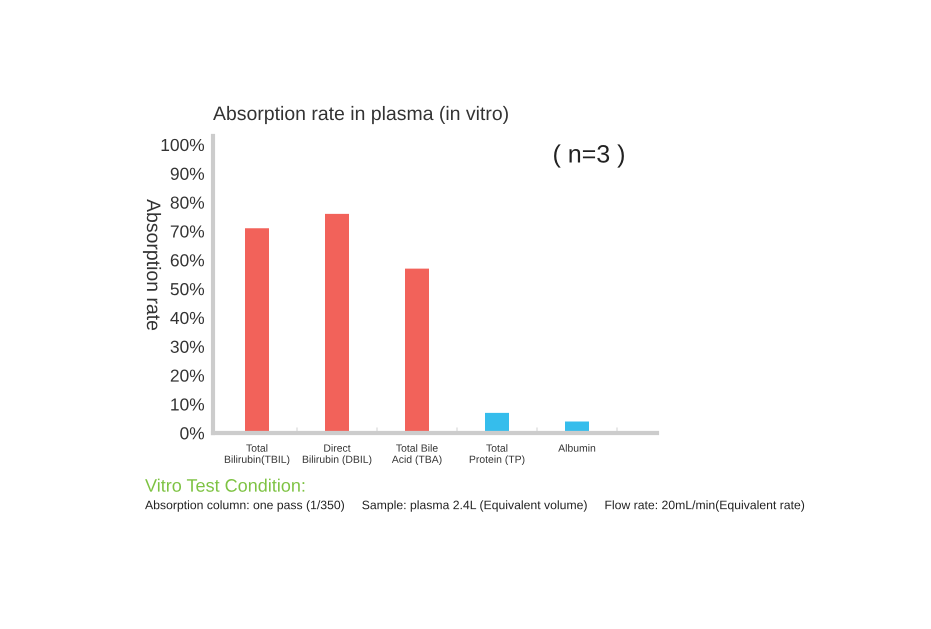 Image resolution: width=931 pixels, height=629 pixels. Describe the element at coordinates (257, 455) in the screenshot. I see `x-tick-label: Total Bilirubin(TBIL)` at that location.